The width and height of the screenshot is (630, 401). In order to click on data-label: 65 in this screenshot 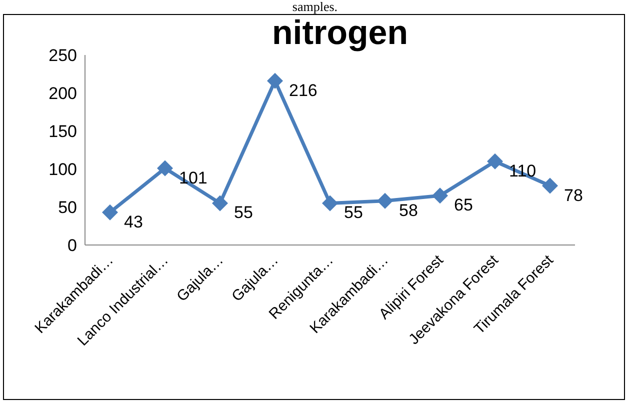, I will do `click(463, 205)`.